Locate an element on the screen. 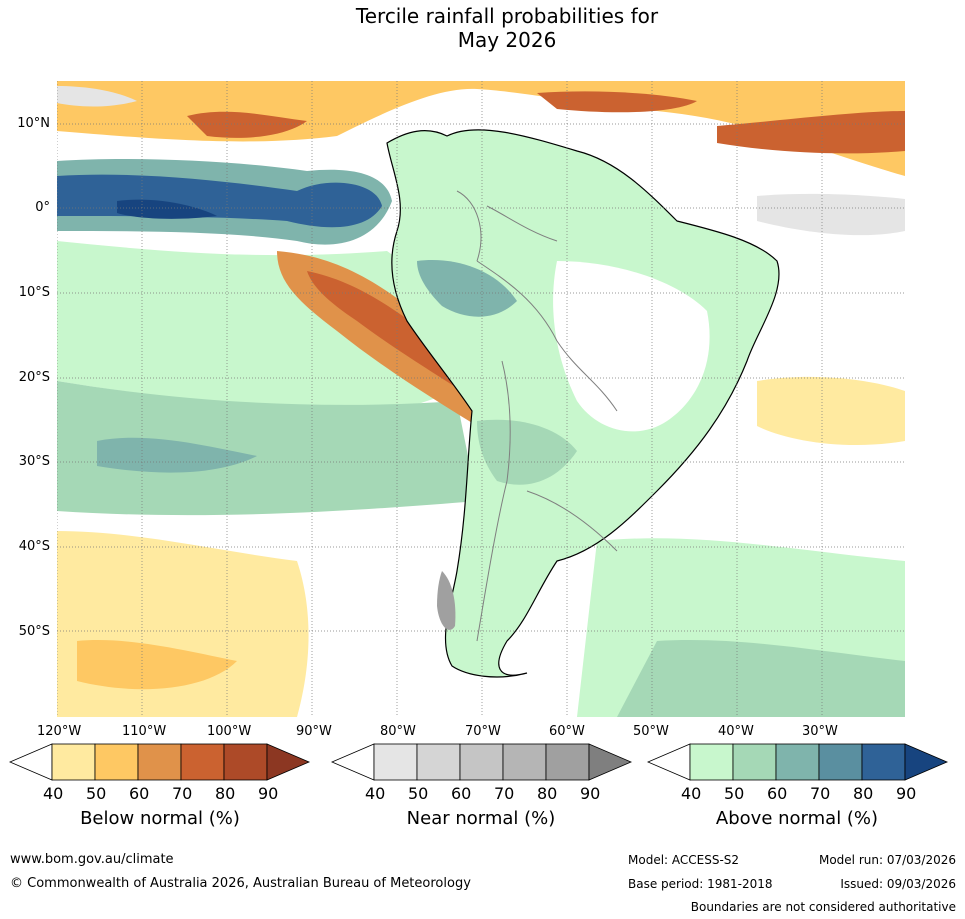 The height and width of the screenshot is (919, 965). near-normal-region-atlantic is located at coordinates (831, 214).